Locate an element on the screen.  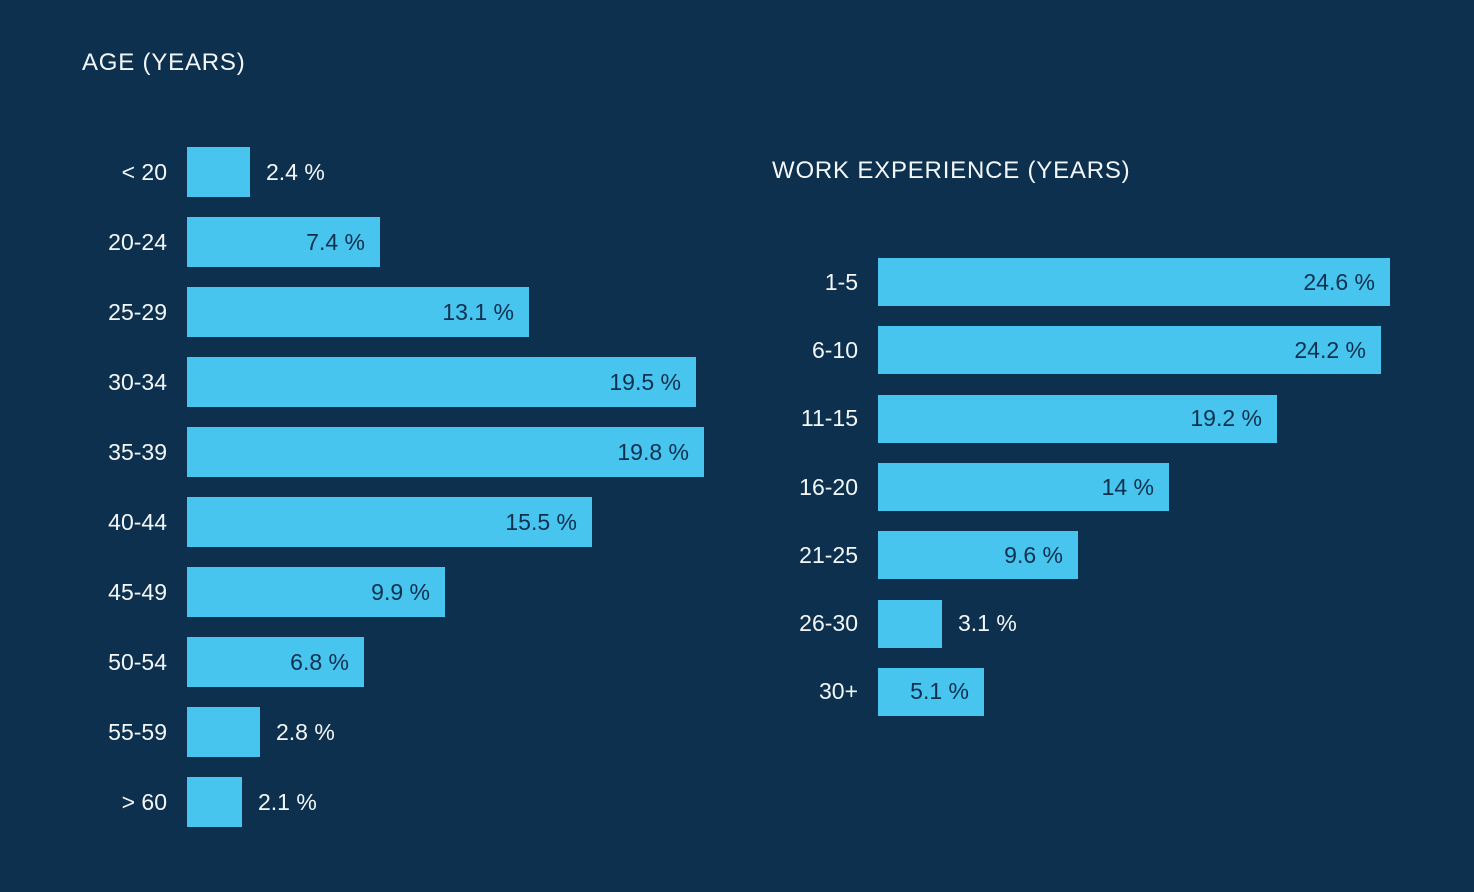
bar-area: 14 % is located at coordinates (1164, 487).